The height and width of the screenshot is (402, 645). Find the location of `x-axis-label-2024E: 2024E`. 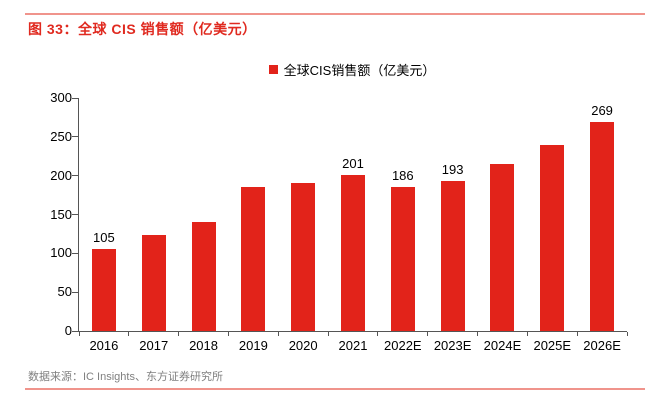

x-axis-label-2024E: 2024E is located at coordinates (502, 345).